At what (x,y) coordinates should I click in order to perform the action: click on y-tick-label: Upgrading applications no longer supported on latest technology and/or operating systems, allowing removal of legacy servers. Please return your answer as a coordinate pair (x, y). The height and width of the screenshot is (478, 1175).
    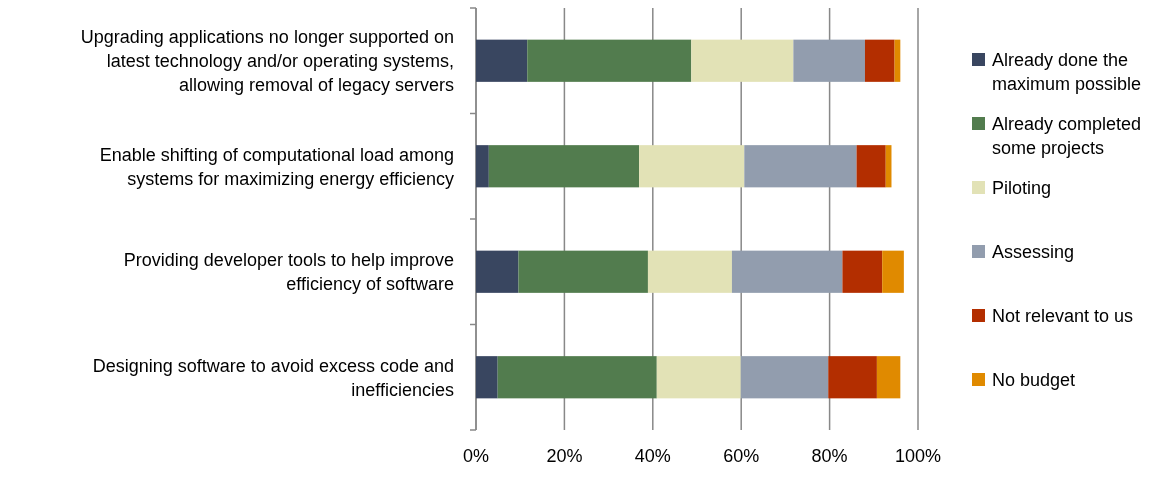
    Looking at the image, I should click on (267, 61).